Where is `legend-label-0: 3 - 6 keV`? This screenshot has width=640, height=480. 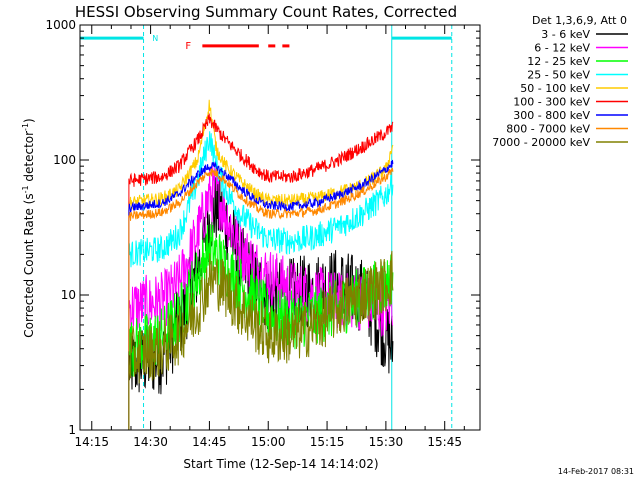 legend-label-0: 3 - 6 keV is located at coordinates (565, 34).